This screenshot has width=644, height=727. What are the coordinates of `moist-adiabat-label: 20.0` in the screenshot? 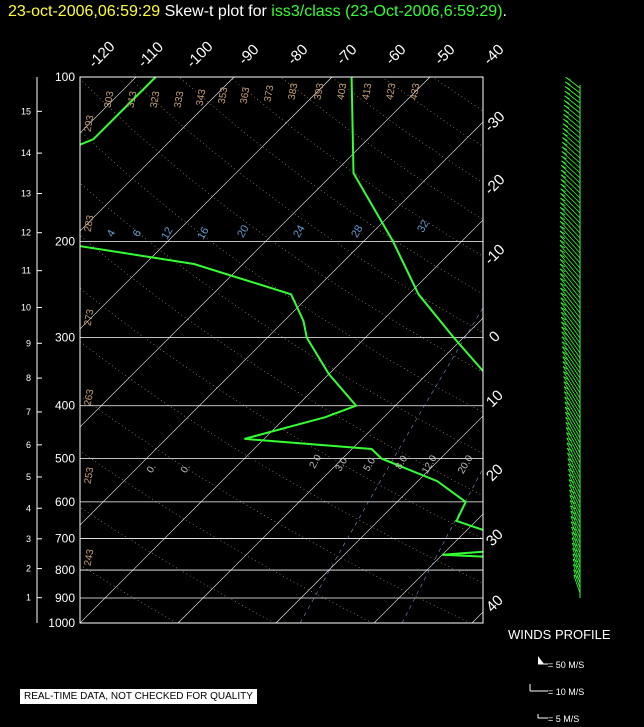 It's located at (465, 464).